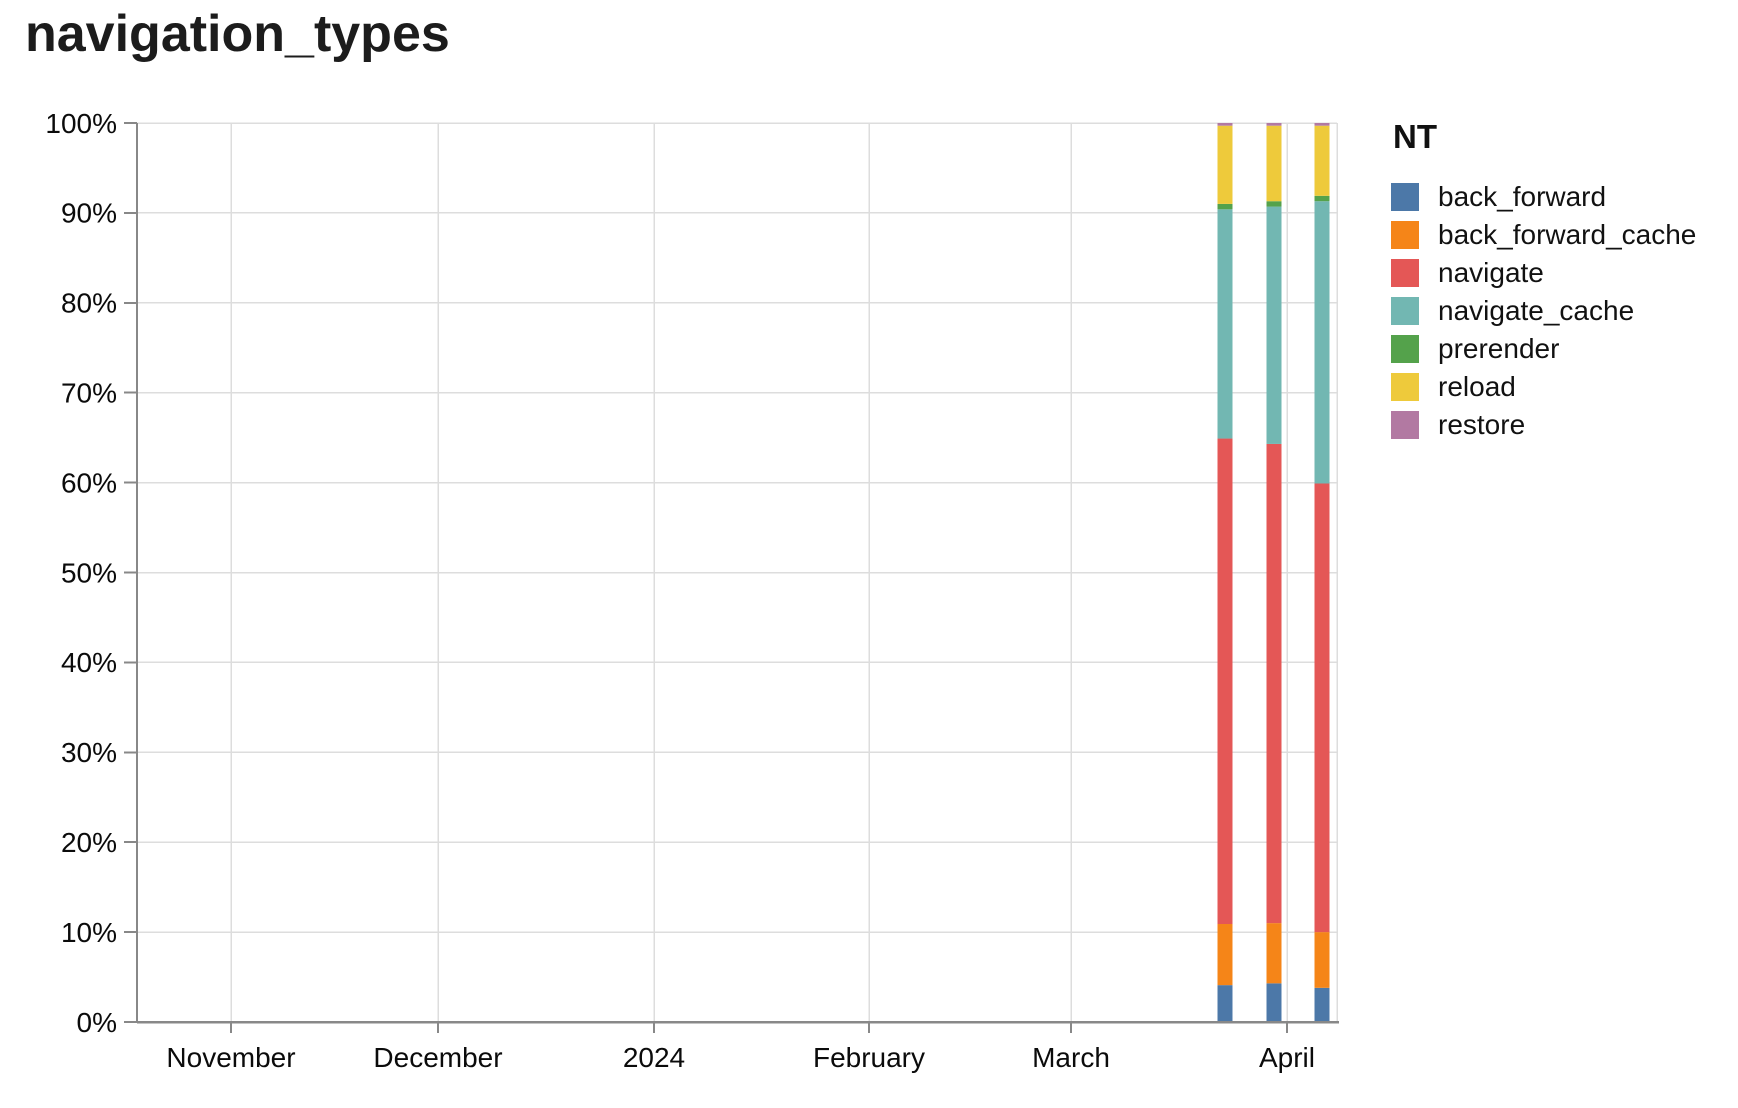 This screenshot has width=1738, height=1108. What do you see at coordinates (230, 1057) in the screenshot?
I see `x-tick-label: November` at bounding box center [230, 1057].